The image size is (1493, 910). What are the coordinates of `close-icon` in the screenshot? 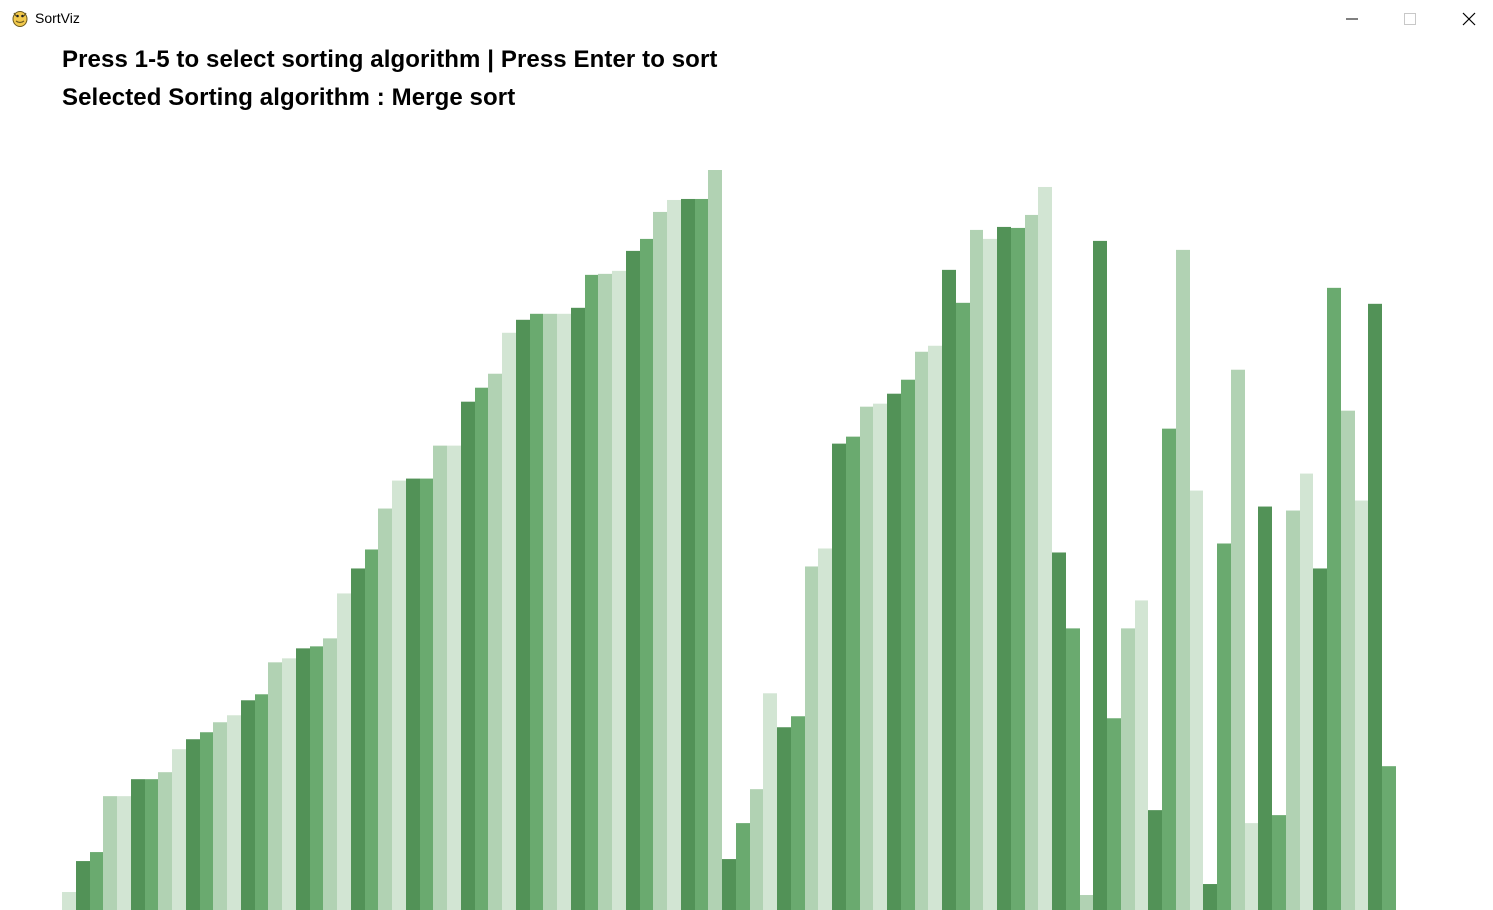 It's located at (1469, 19).